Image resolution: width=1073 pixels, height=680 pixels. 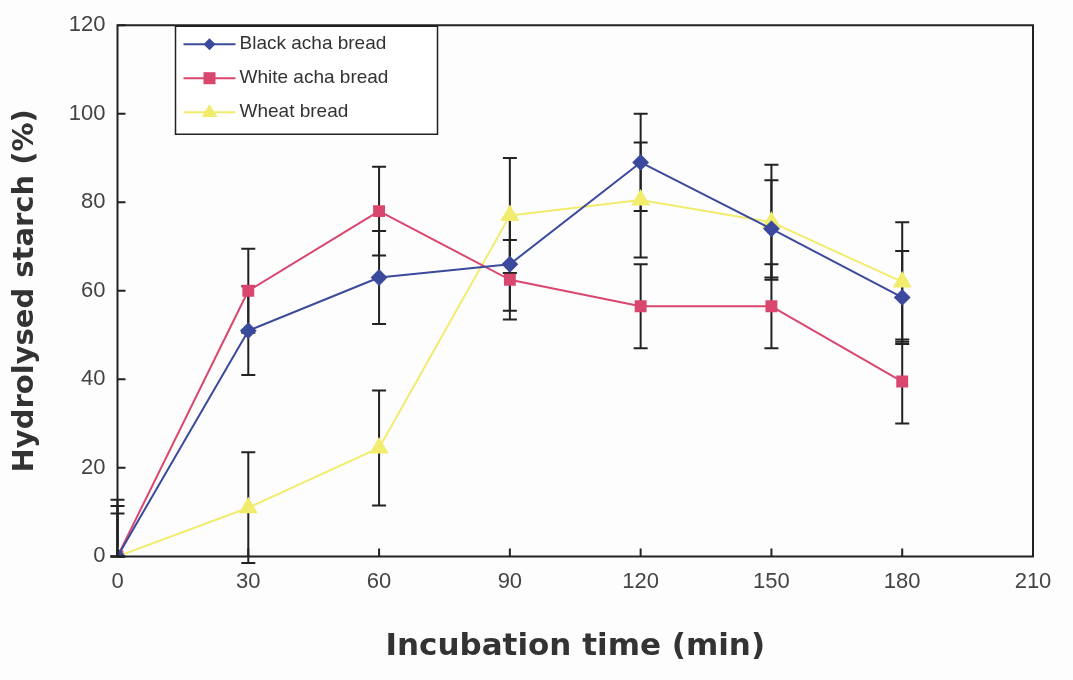 What do you see at coordinates (87, 24) in the screenshot?
I see `y-tick-label: 120` at bounding box center [87, 24].